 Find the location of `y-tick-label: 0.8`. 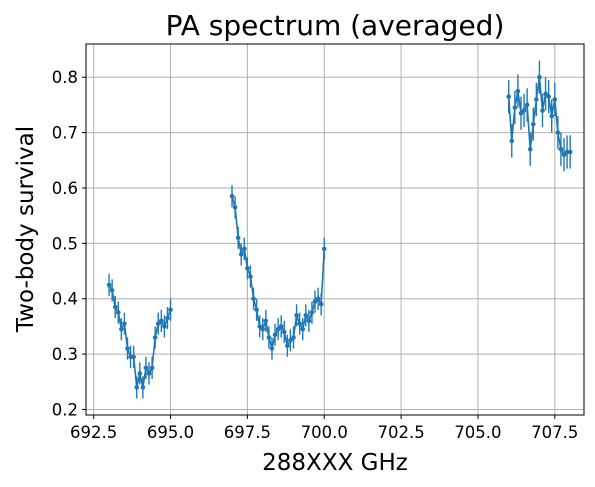

y-tick-label: 0.8 is located at coordinates (65, 77).